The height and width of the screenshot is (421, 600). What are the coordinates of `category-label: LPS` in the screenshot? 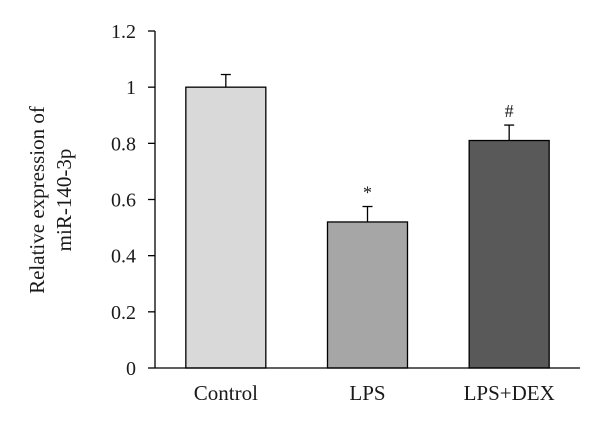 It's located at (367, 393).